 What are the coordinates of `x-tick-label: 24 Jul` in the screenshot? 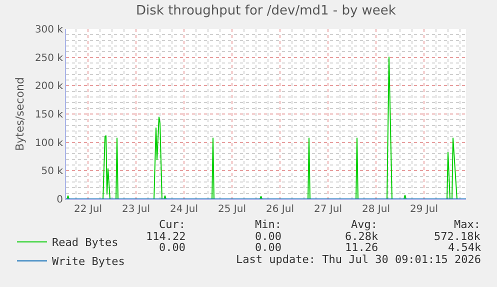 It's located at (184, 209).